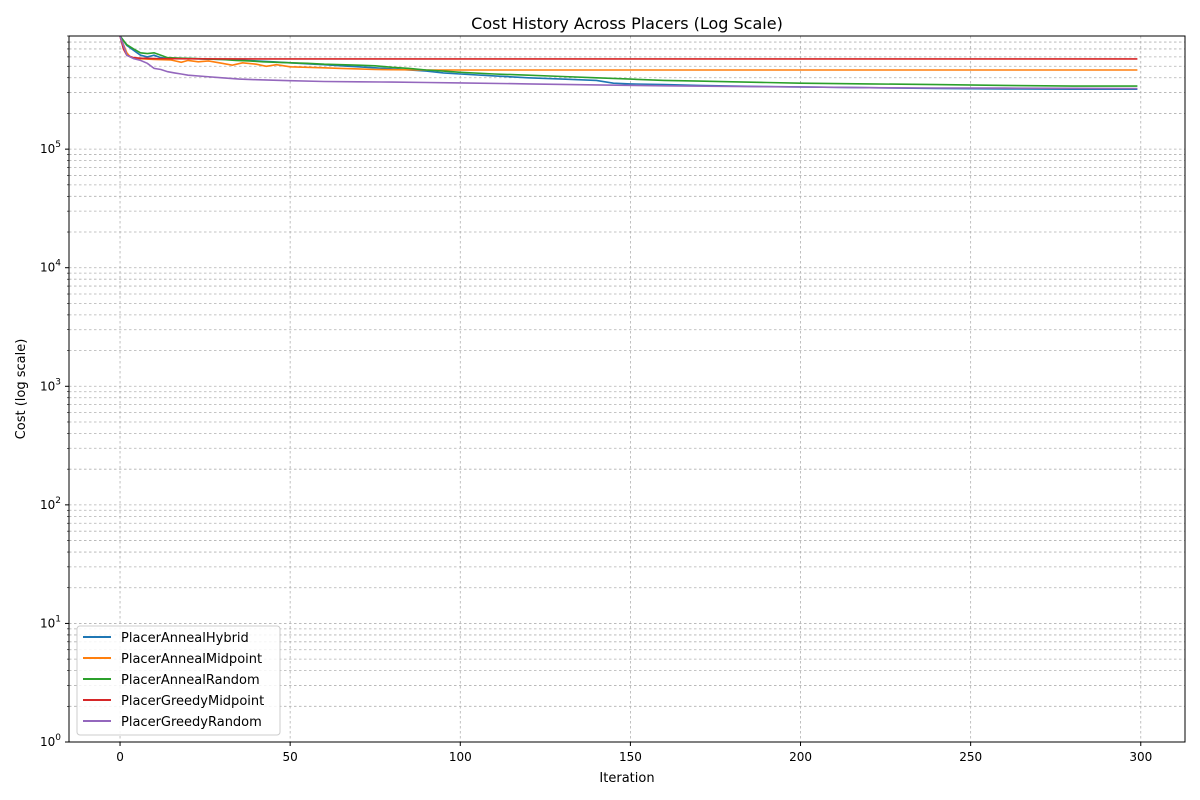  What do you see at coordinates (58, 619) in the screenshot?
I see `y-tick-exponent: 1` at bounding box center [58, 619].